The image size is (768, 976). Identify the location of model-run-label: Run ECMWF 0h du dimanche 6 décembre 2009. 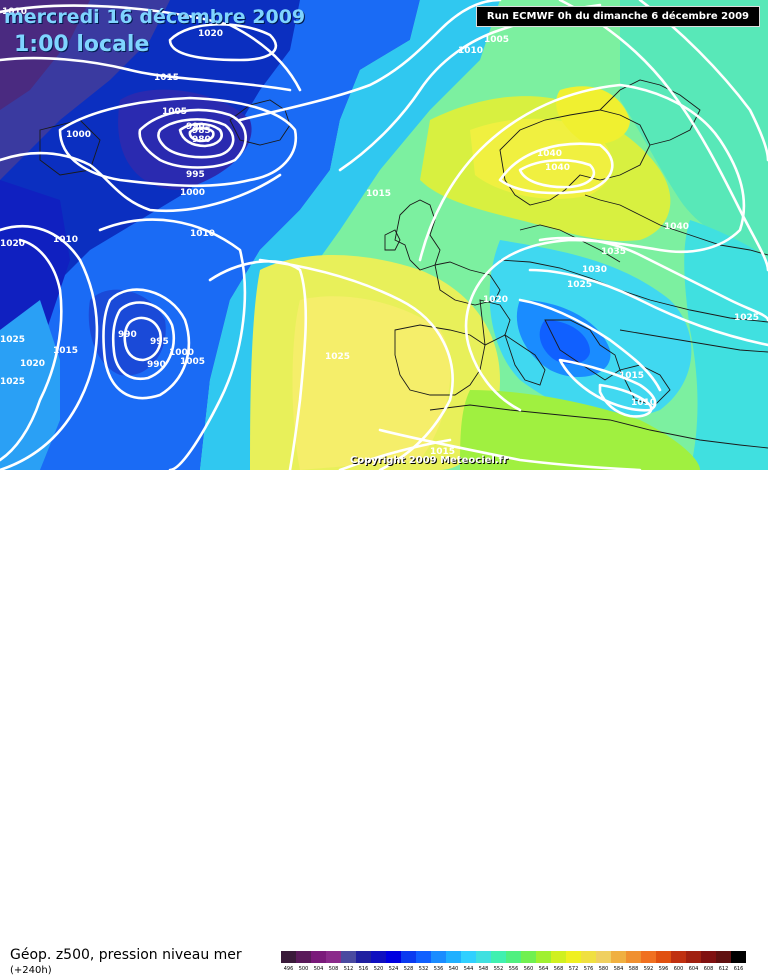
(617, 16).